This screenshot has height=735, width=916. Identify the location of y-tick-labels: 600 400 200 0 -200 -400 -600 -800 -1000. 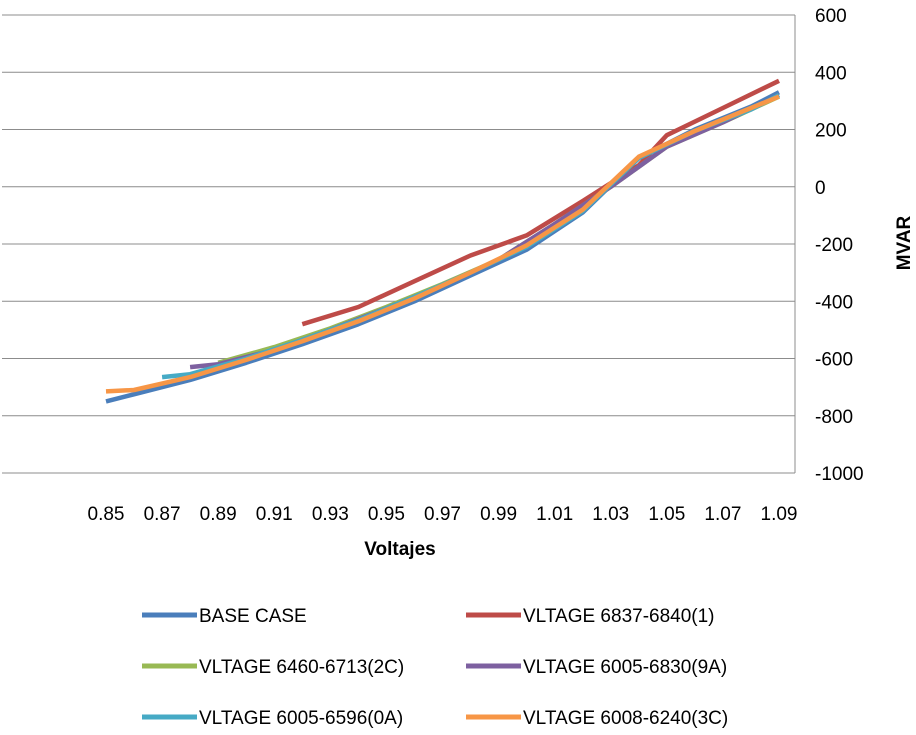
(839, 245).